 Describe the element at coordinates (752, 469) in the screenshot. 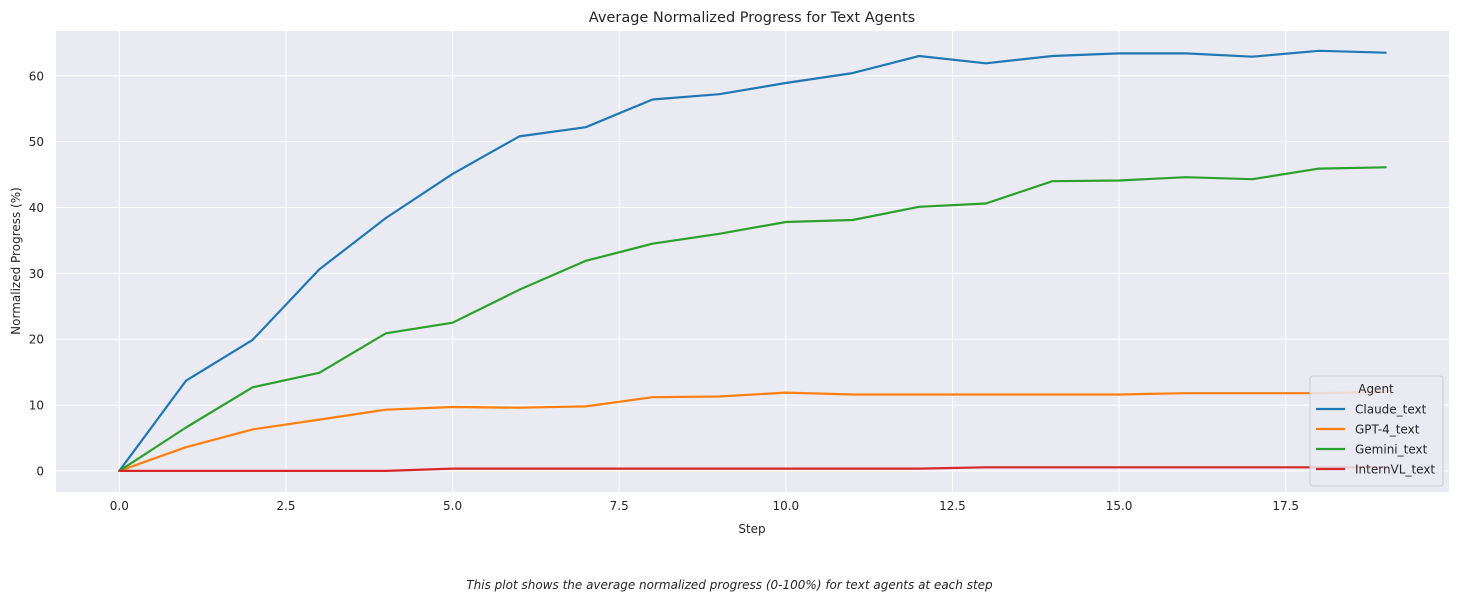

I see `series-line-internvl-text` at that location.